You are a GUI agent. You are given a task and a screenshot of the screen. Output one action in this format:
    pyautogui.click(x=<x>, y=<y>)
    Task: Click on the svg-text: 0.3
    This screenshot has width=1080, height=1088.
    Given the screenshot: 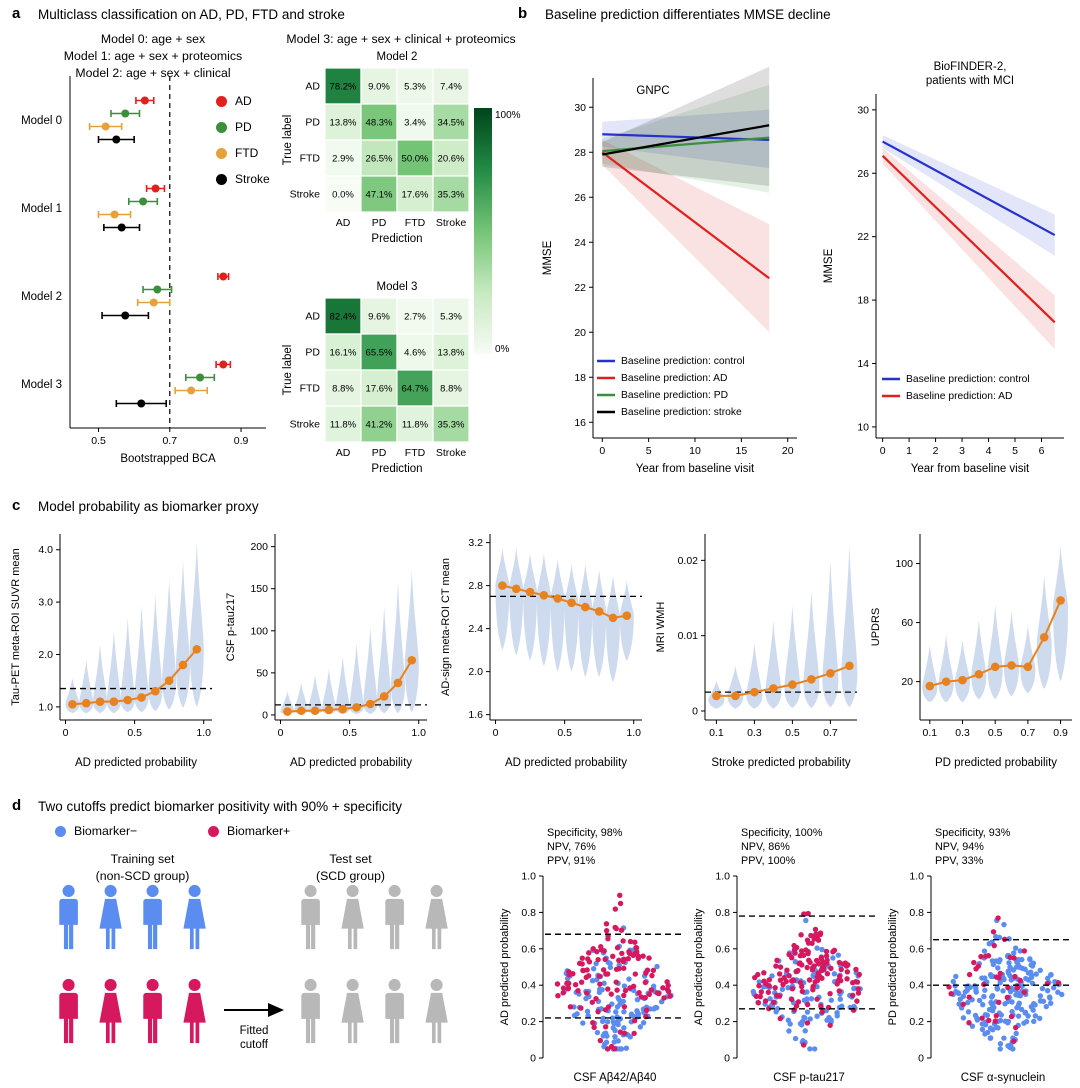 What is the action you would take?
    pyautogui.click(x=754, y=733)
    